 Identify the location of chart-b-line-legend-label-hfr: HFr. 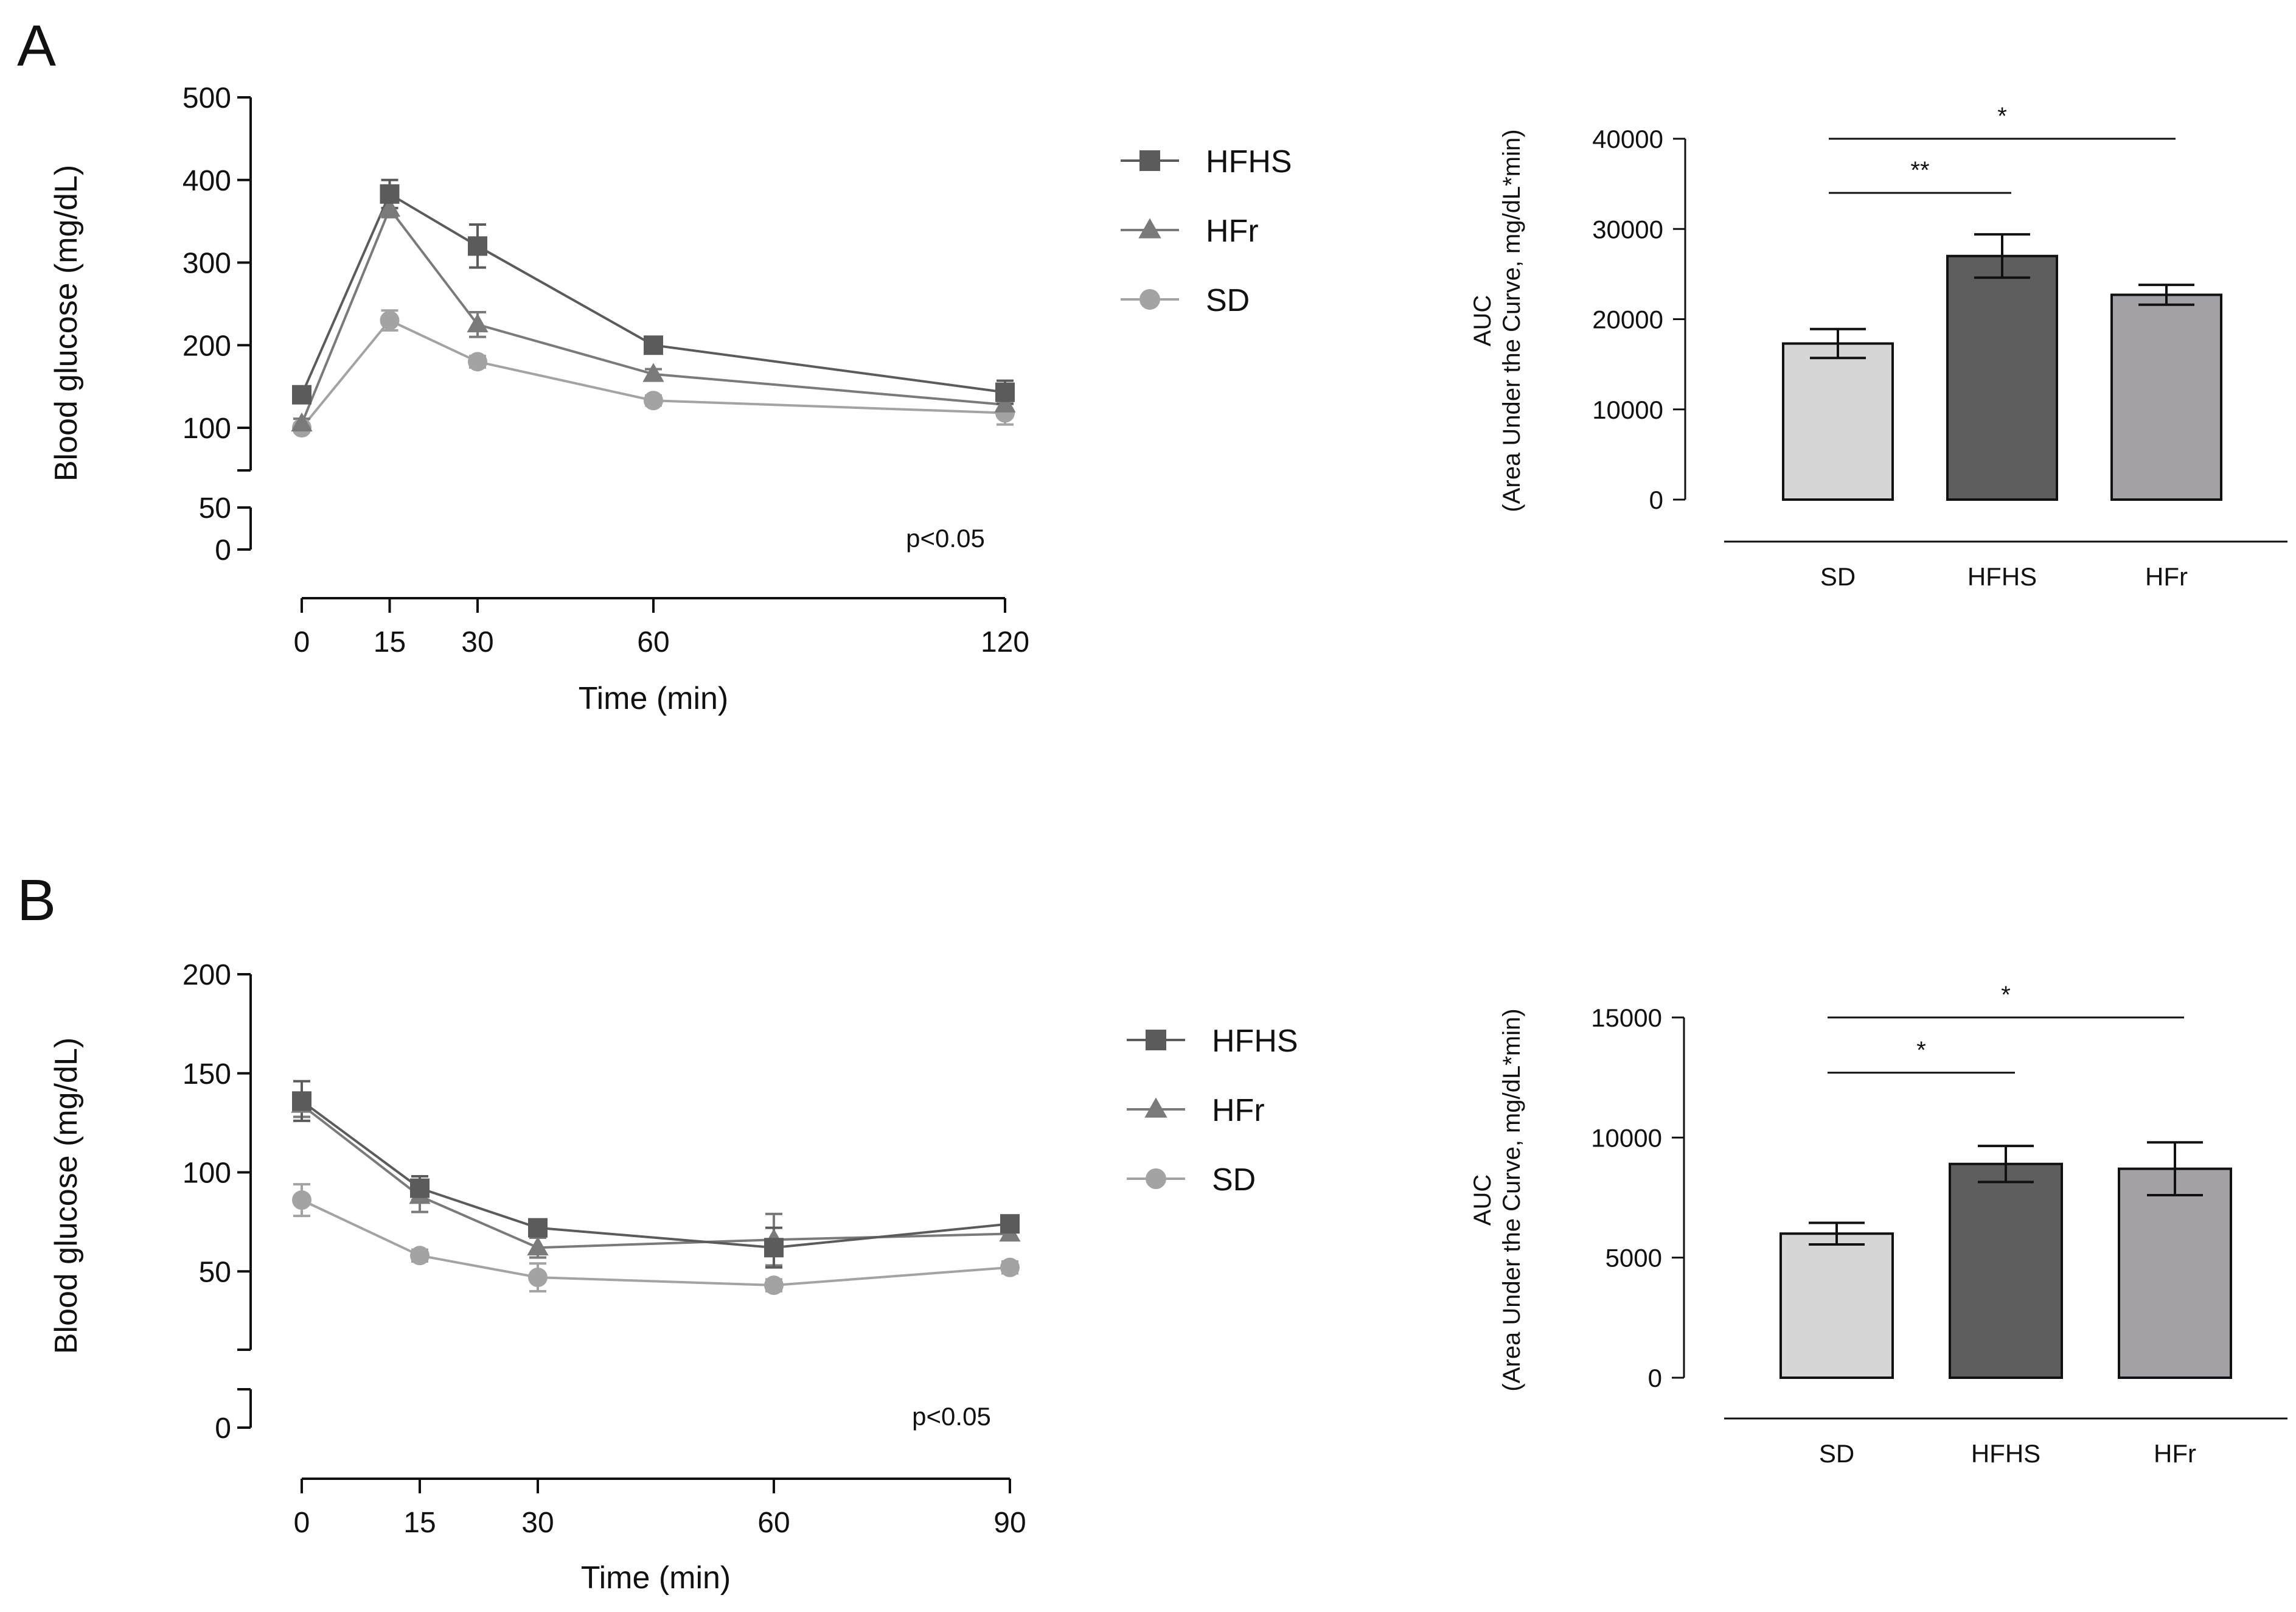
(1238, 1110).